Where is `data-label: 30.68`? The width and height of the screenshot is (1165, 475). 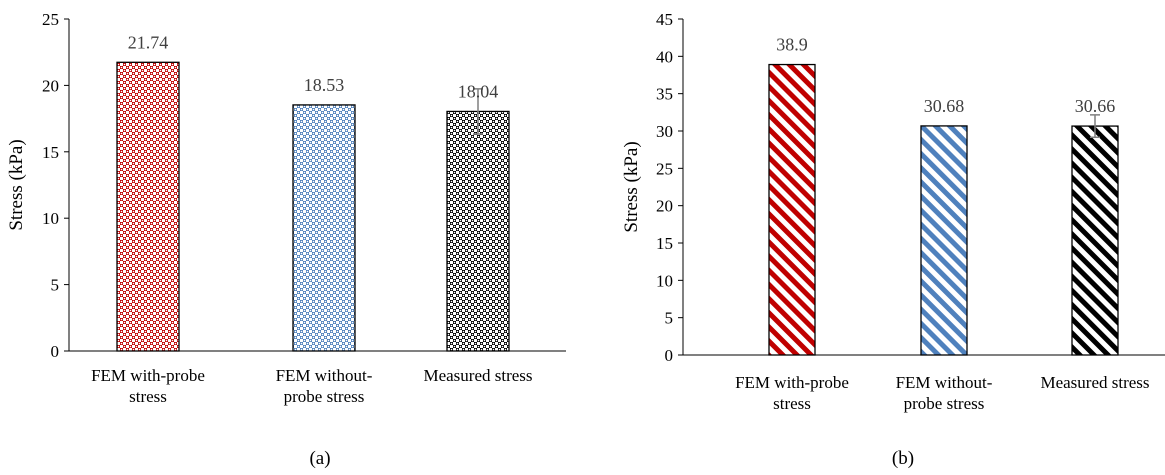 data-label: 30.68 is located at coordinates (944, 106).